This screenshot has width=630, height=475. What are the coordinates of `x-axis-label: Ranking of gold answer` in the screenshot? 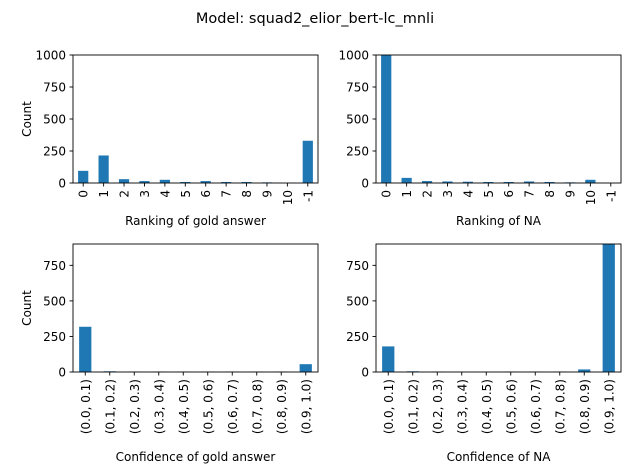 It's located at (195, 221).